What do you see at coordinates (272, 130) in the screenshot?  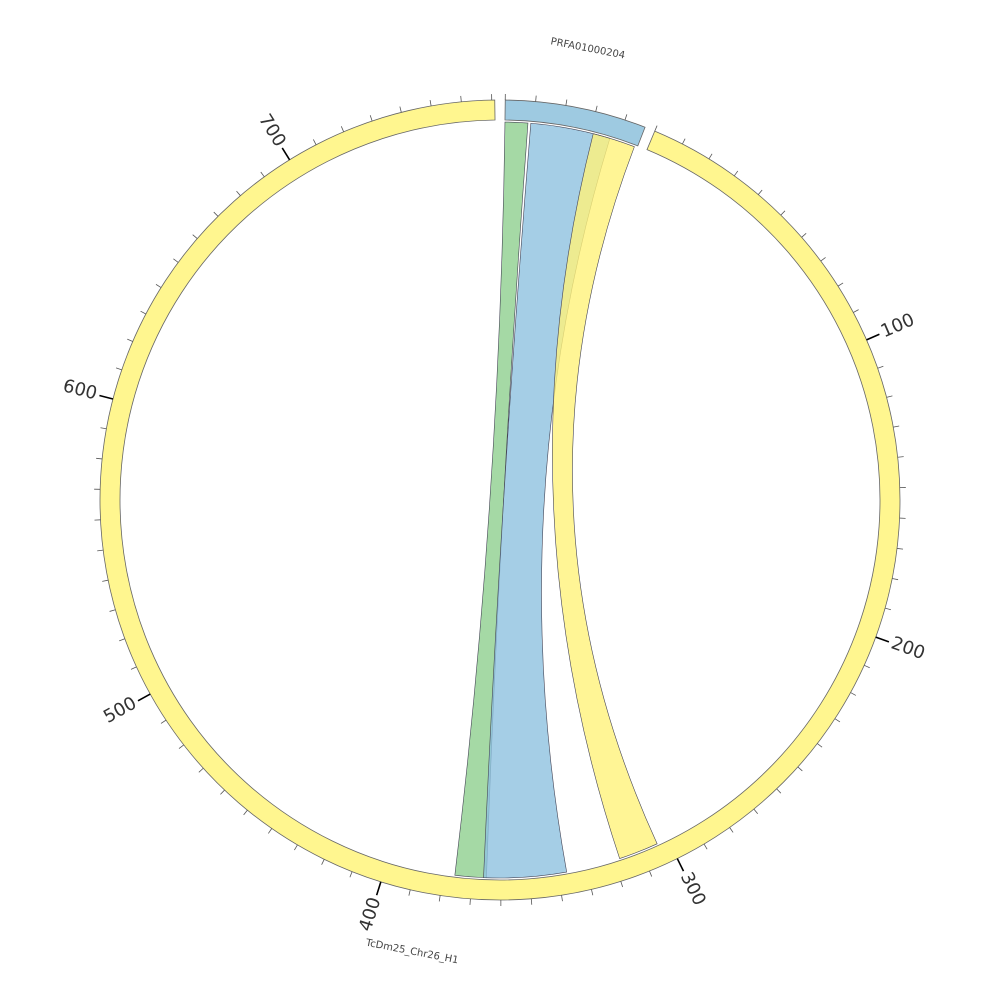 I see `tick-label: 700` at bounding box center [272, 130].